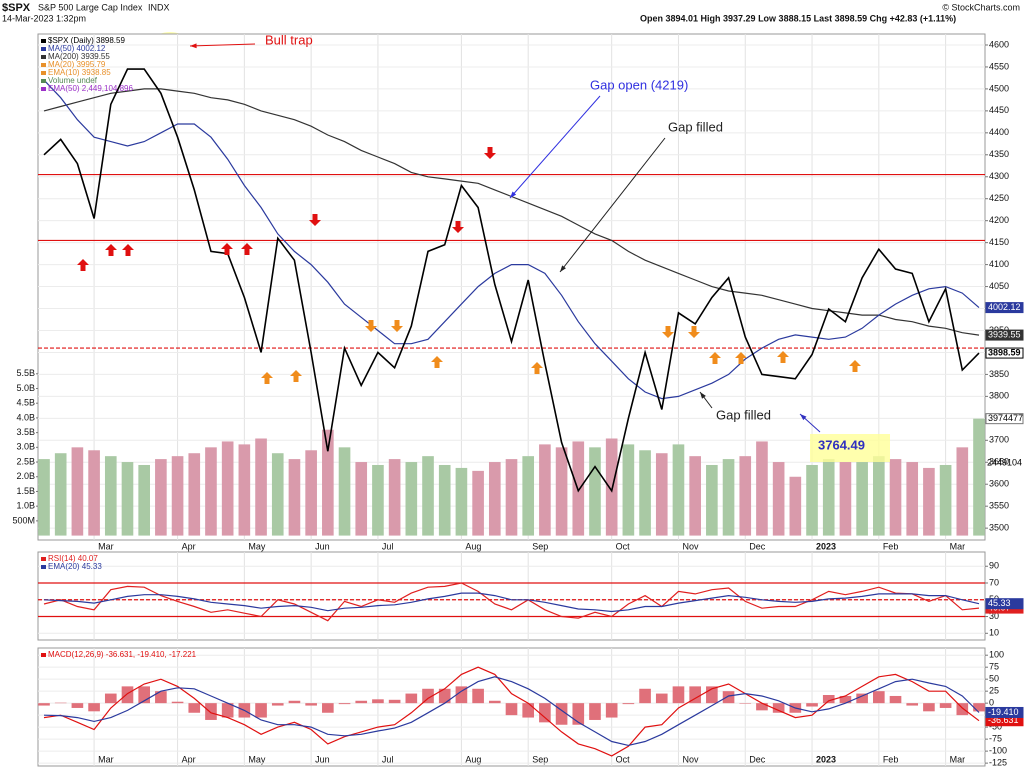  Describe the element at coordinates (25, 506) in the screenshot. I see `y2-tick-label: 1.0B` at that location.